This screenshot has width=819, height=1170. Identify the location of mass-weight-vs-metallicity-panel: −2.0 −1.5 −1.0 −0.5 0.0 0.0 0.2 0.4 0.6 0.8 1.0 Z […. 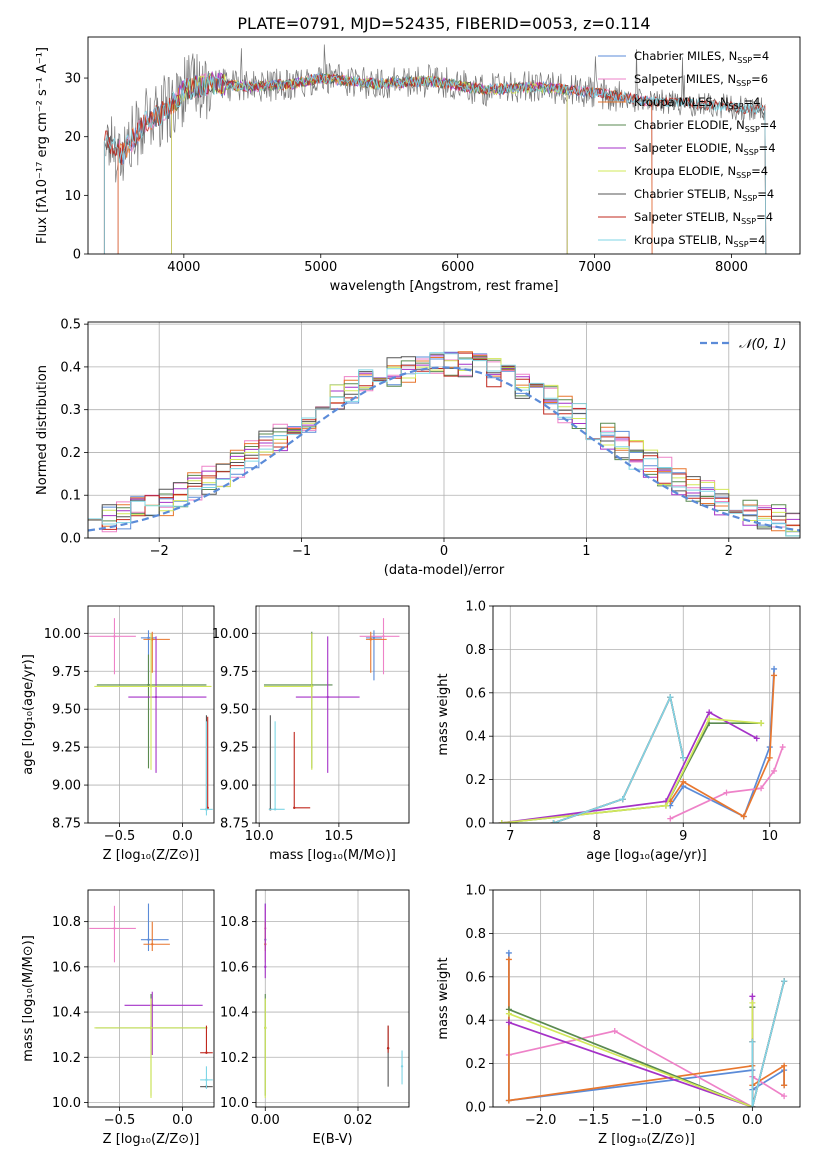
(618, 1015).